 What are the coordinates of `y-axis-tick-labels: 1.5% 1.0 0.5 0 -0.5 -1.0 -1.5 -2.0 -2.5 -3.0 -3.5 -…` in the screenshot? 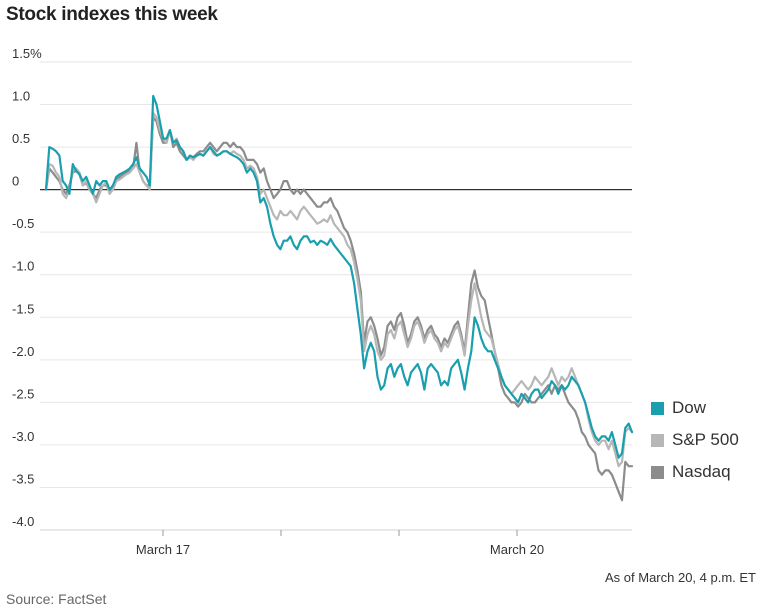 It's located at (27, 287).